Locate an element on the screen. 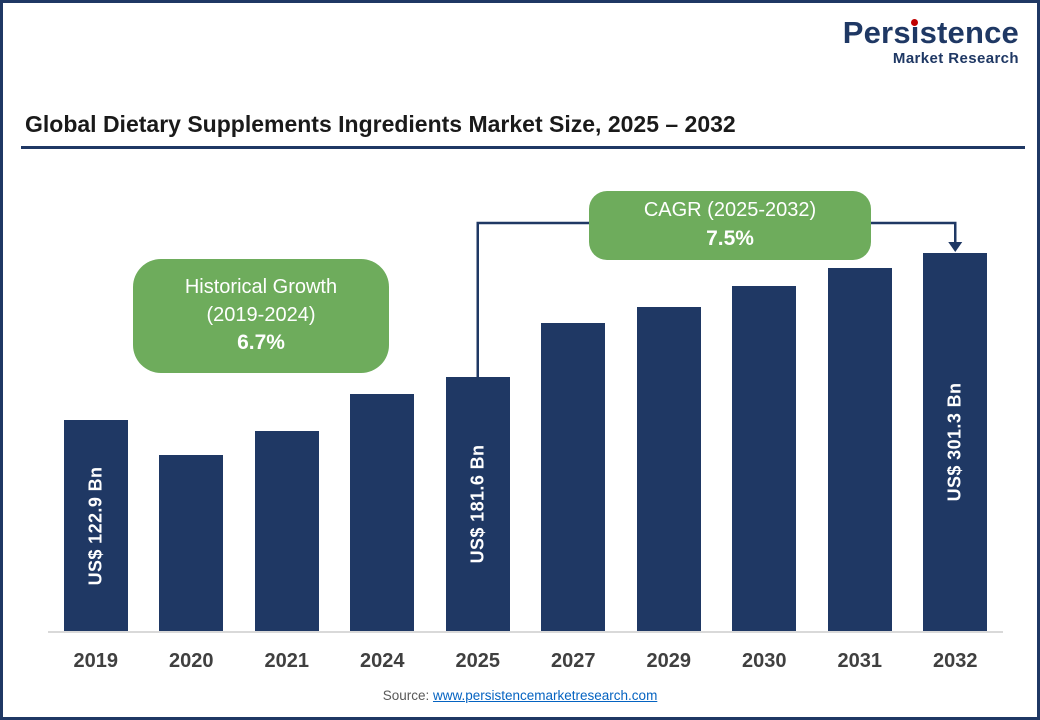 Image resolution: width=1040 pixels, height=720 pixels. historical-growth-range: (2019-2024) is located at coordinates (261, 314).